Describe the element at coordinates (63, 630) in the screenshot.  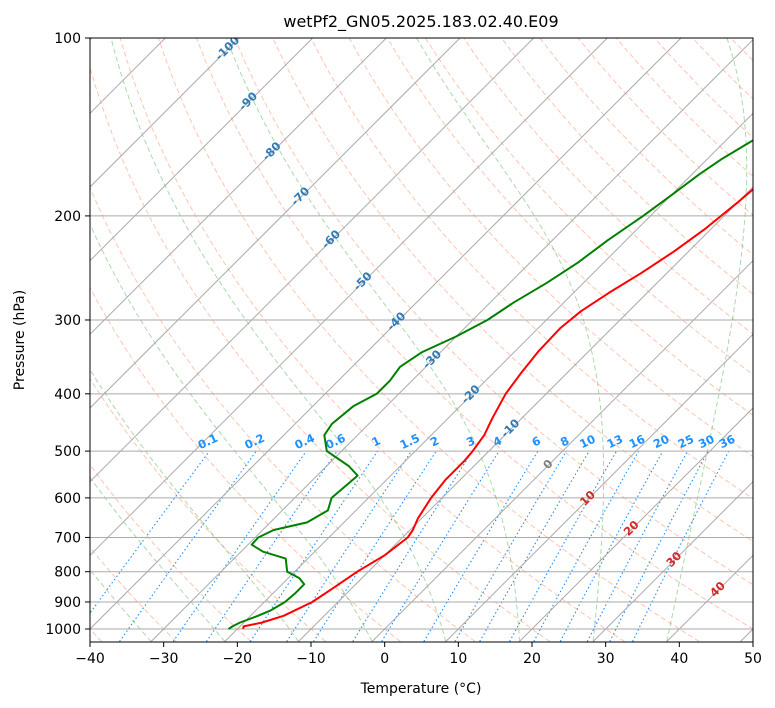
I see `y-tick-label: 1000` at that location.